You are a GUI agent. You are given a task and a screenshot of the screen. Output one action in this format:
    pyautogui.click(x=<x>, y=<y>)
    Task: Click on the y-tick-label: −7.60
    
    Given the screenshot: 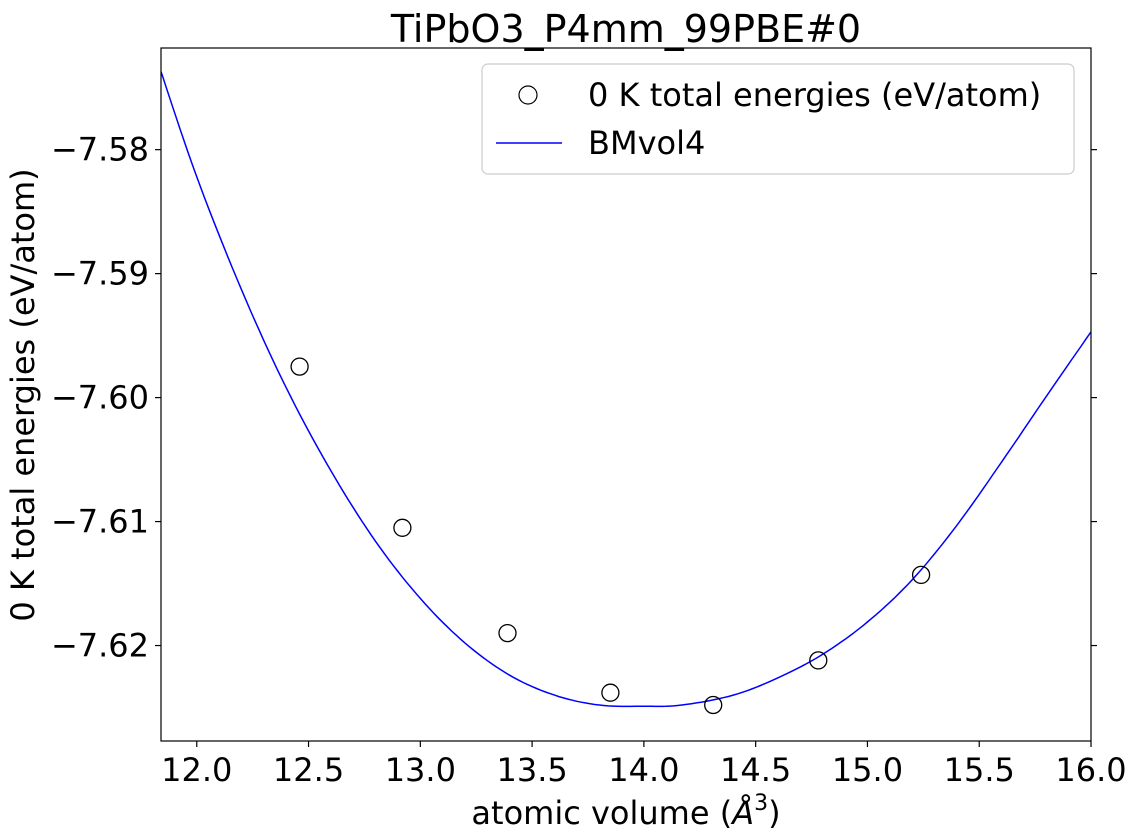 What is the action you would take?
    pyautogui.click(x=100, y=398)
    